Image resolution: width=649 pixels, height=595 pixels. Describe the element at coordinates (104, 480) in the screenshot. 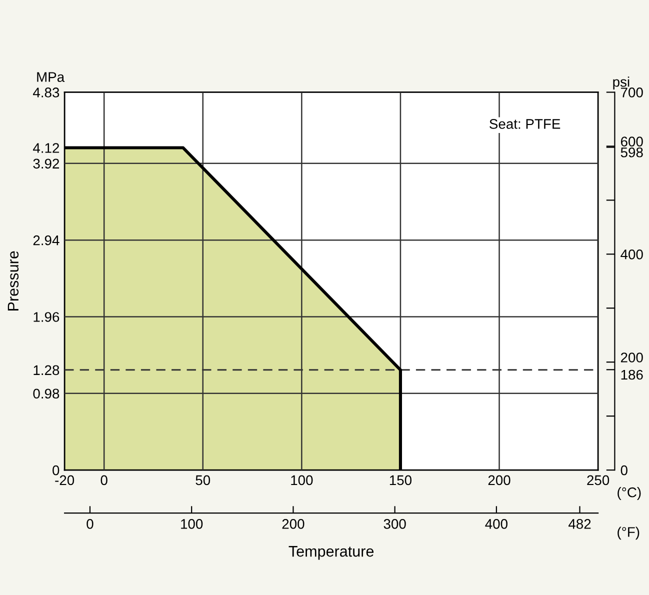

I see `x-tick-label: 0` at that location.